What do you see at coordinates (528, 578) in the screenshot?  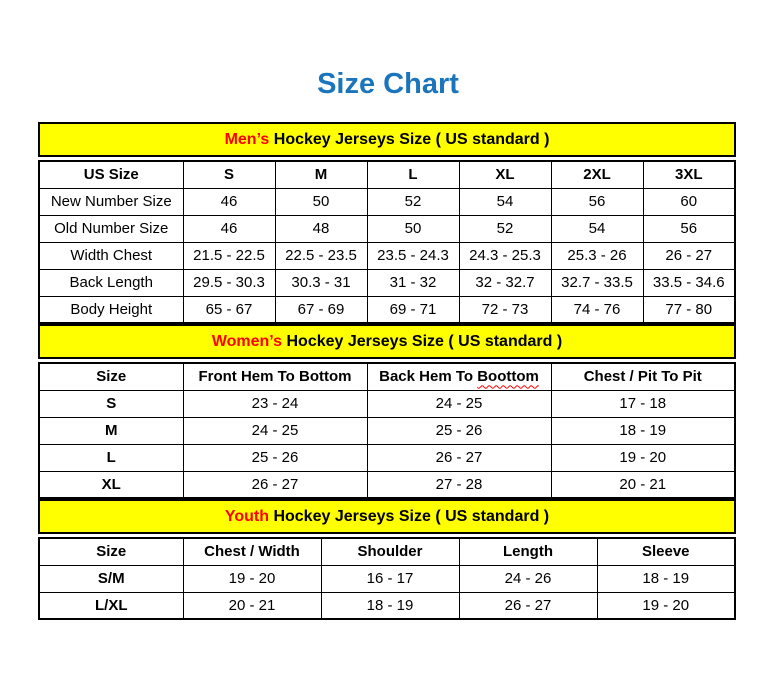 I see `size-value-cell: 24 - 26` at bounding box center [528, 578].